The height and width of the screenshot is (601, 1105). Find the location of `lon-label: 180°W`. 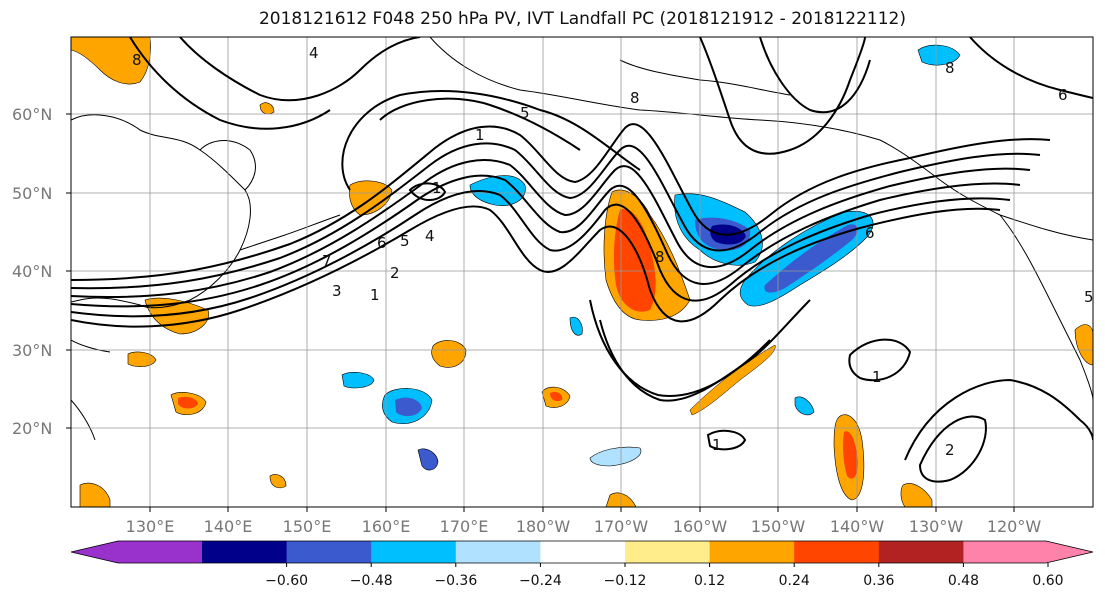

lon-label: 180°W is located at coordinates (543, 526).